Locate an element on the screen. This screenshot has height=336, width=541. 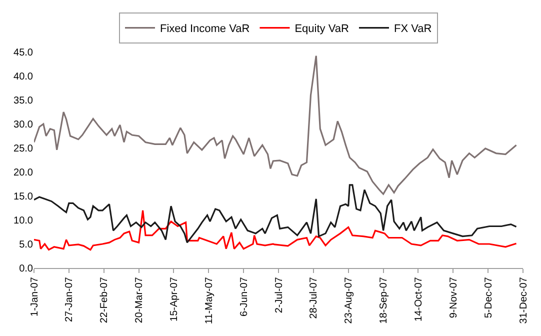
x-tick-label: 14-Oct-07 is located at coordinates (418, 299).